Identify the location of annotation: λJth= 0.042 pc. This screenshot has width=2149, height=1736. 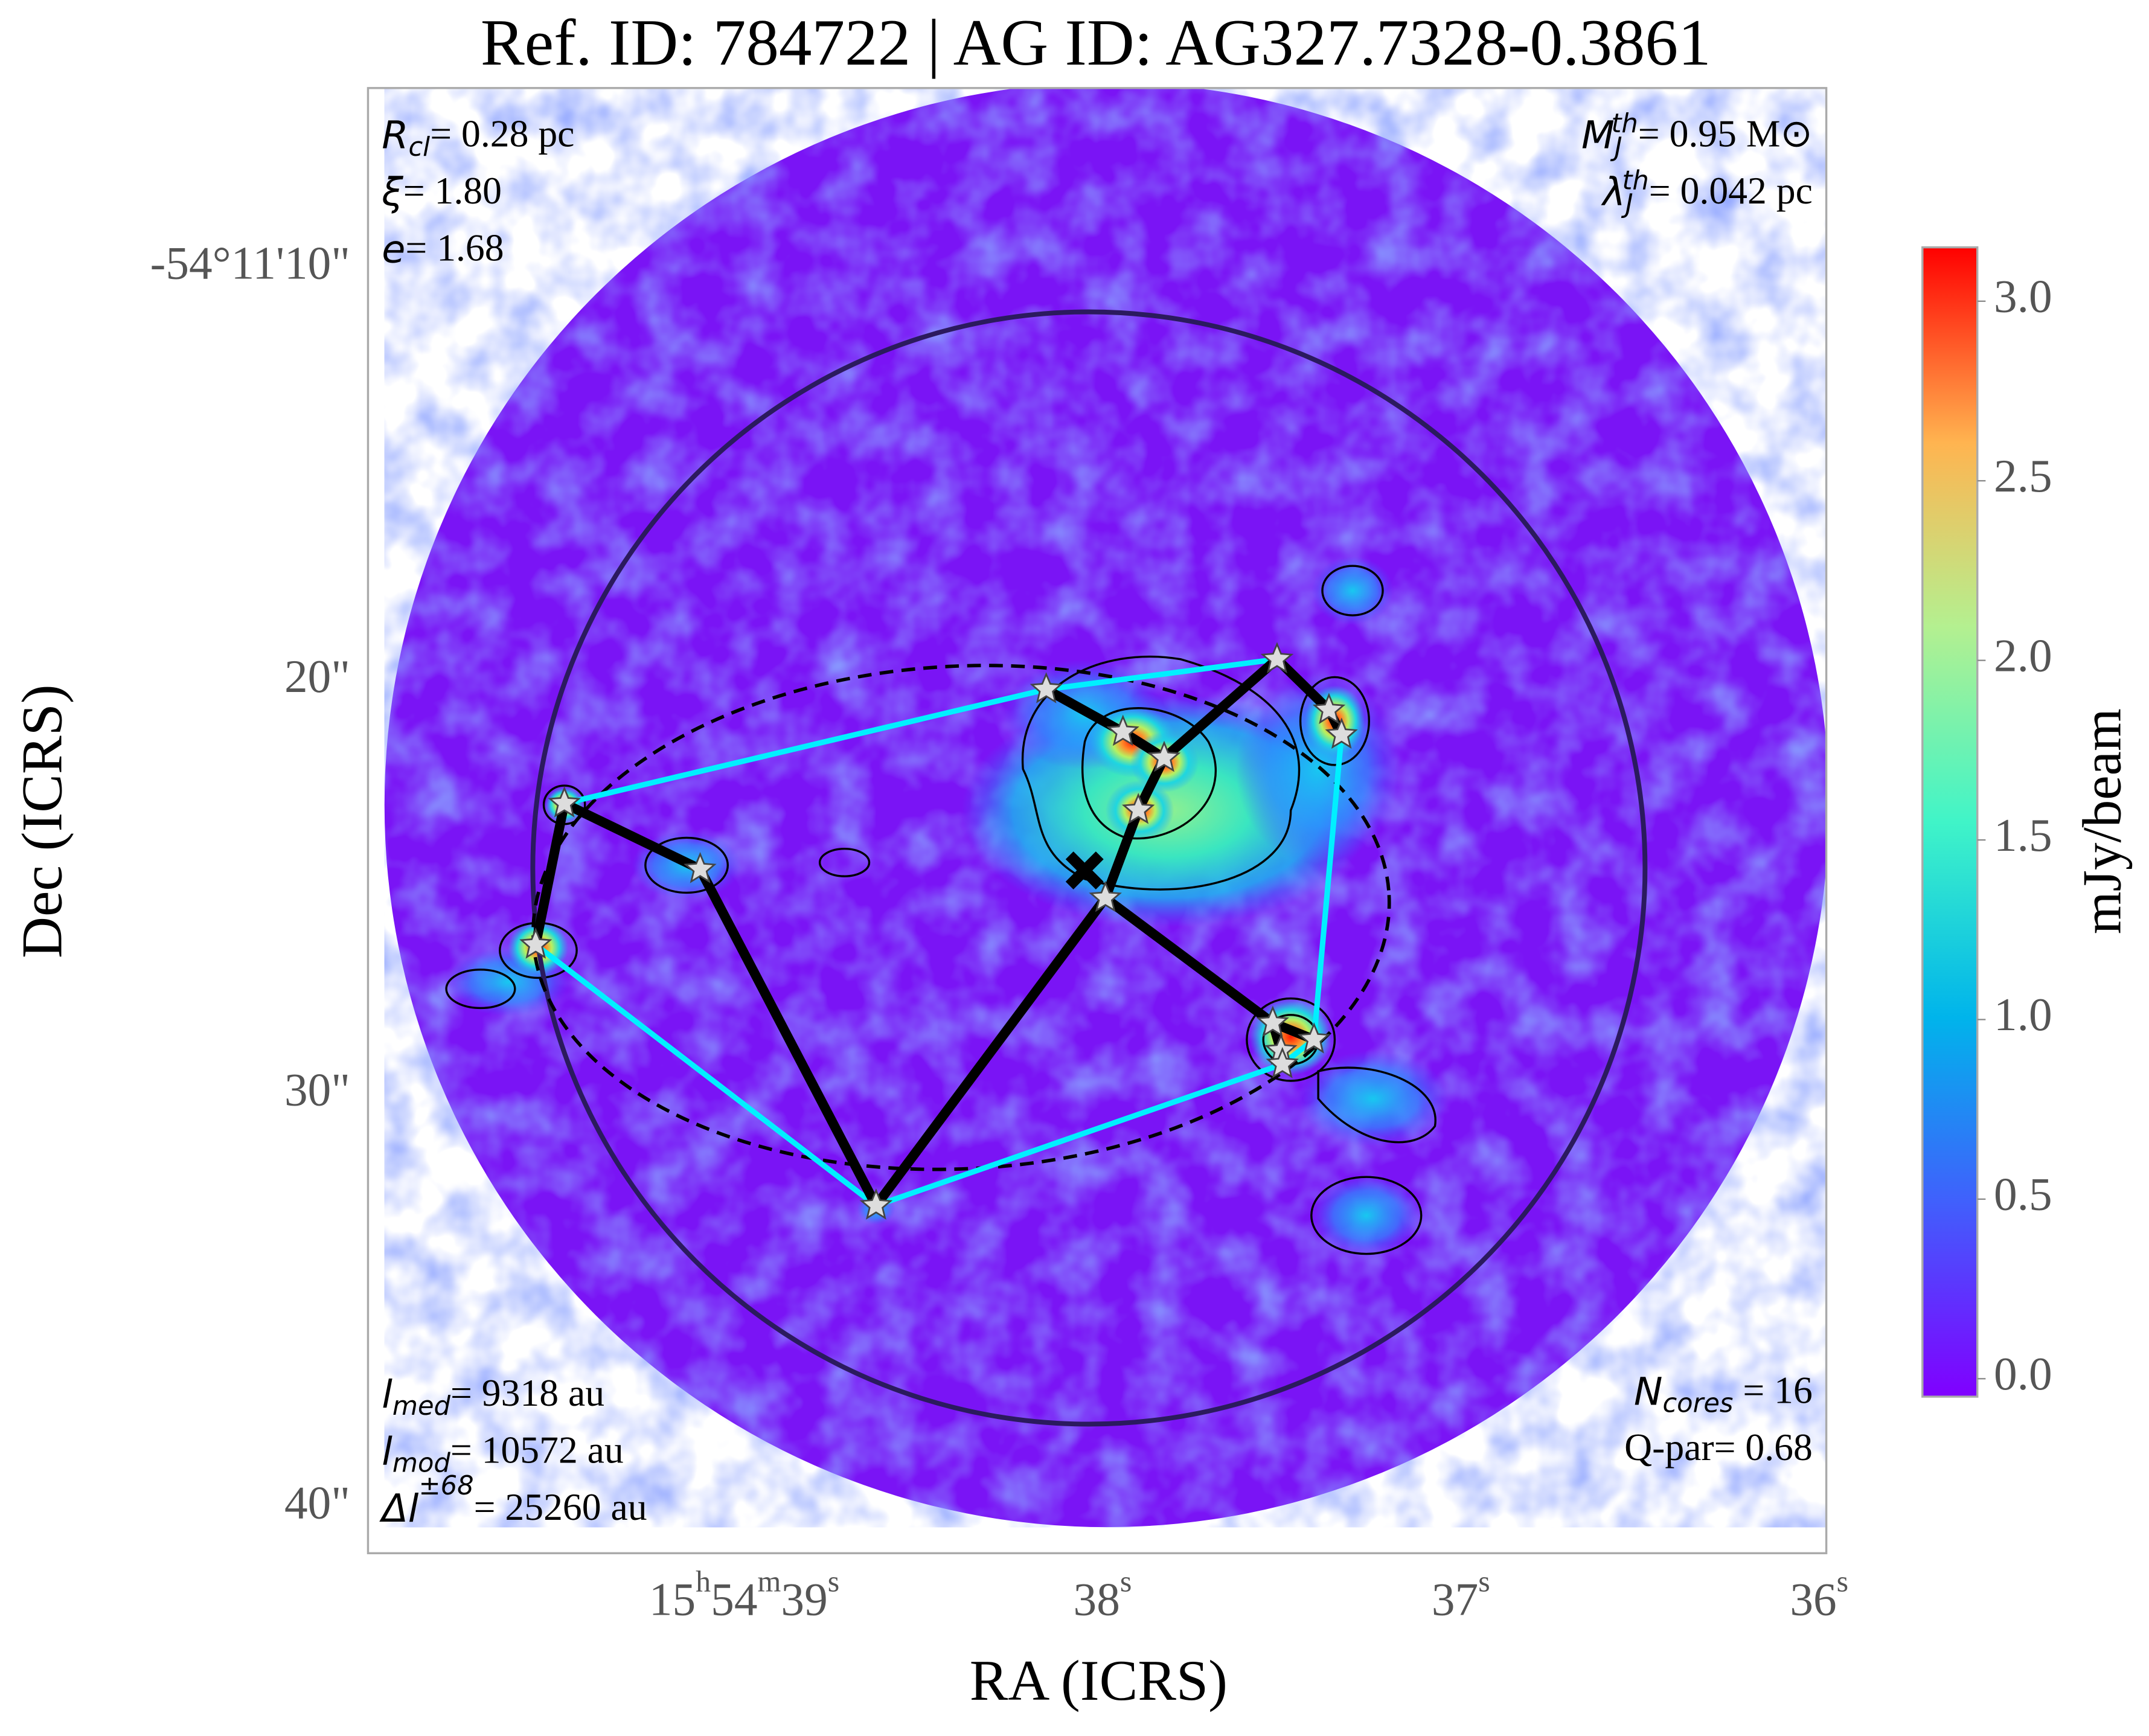
(1707, 192).